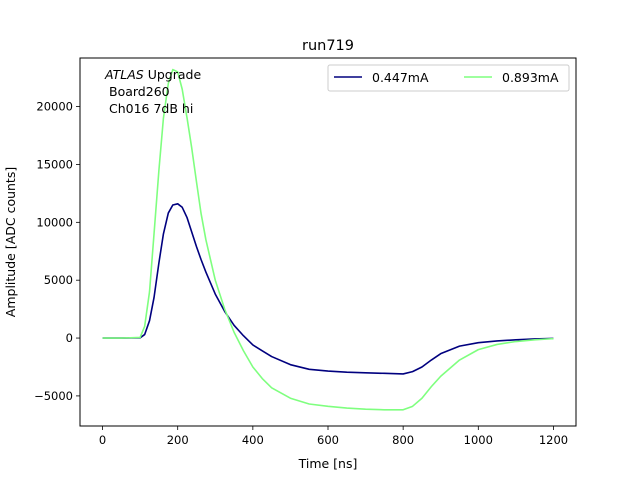 The width and height of the screenshot is (640, 484). What do you see at coordinates (328, 440) in the screenshot?
I see `x-tick-label: 600` at bounding box center [328, 440].